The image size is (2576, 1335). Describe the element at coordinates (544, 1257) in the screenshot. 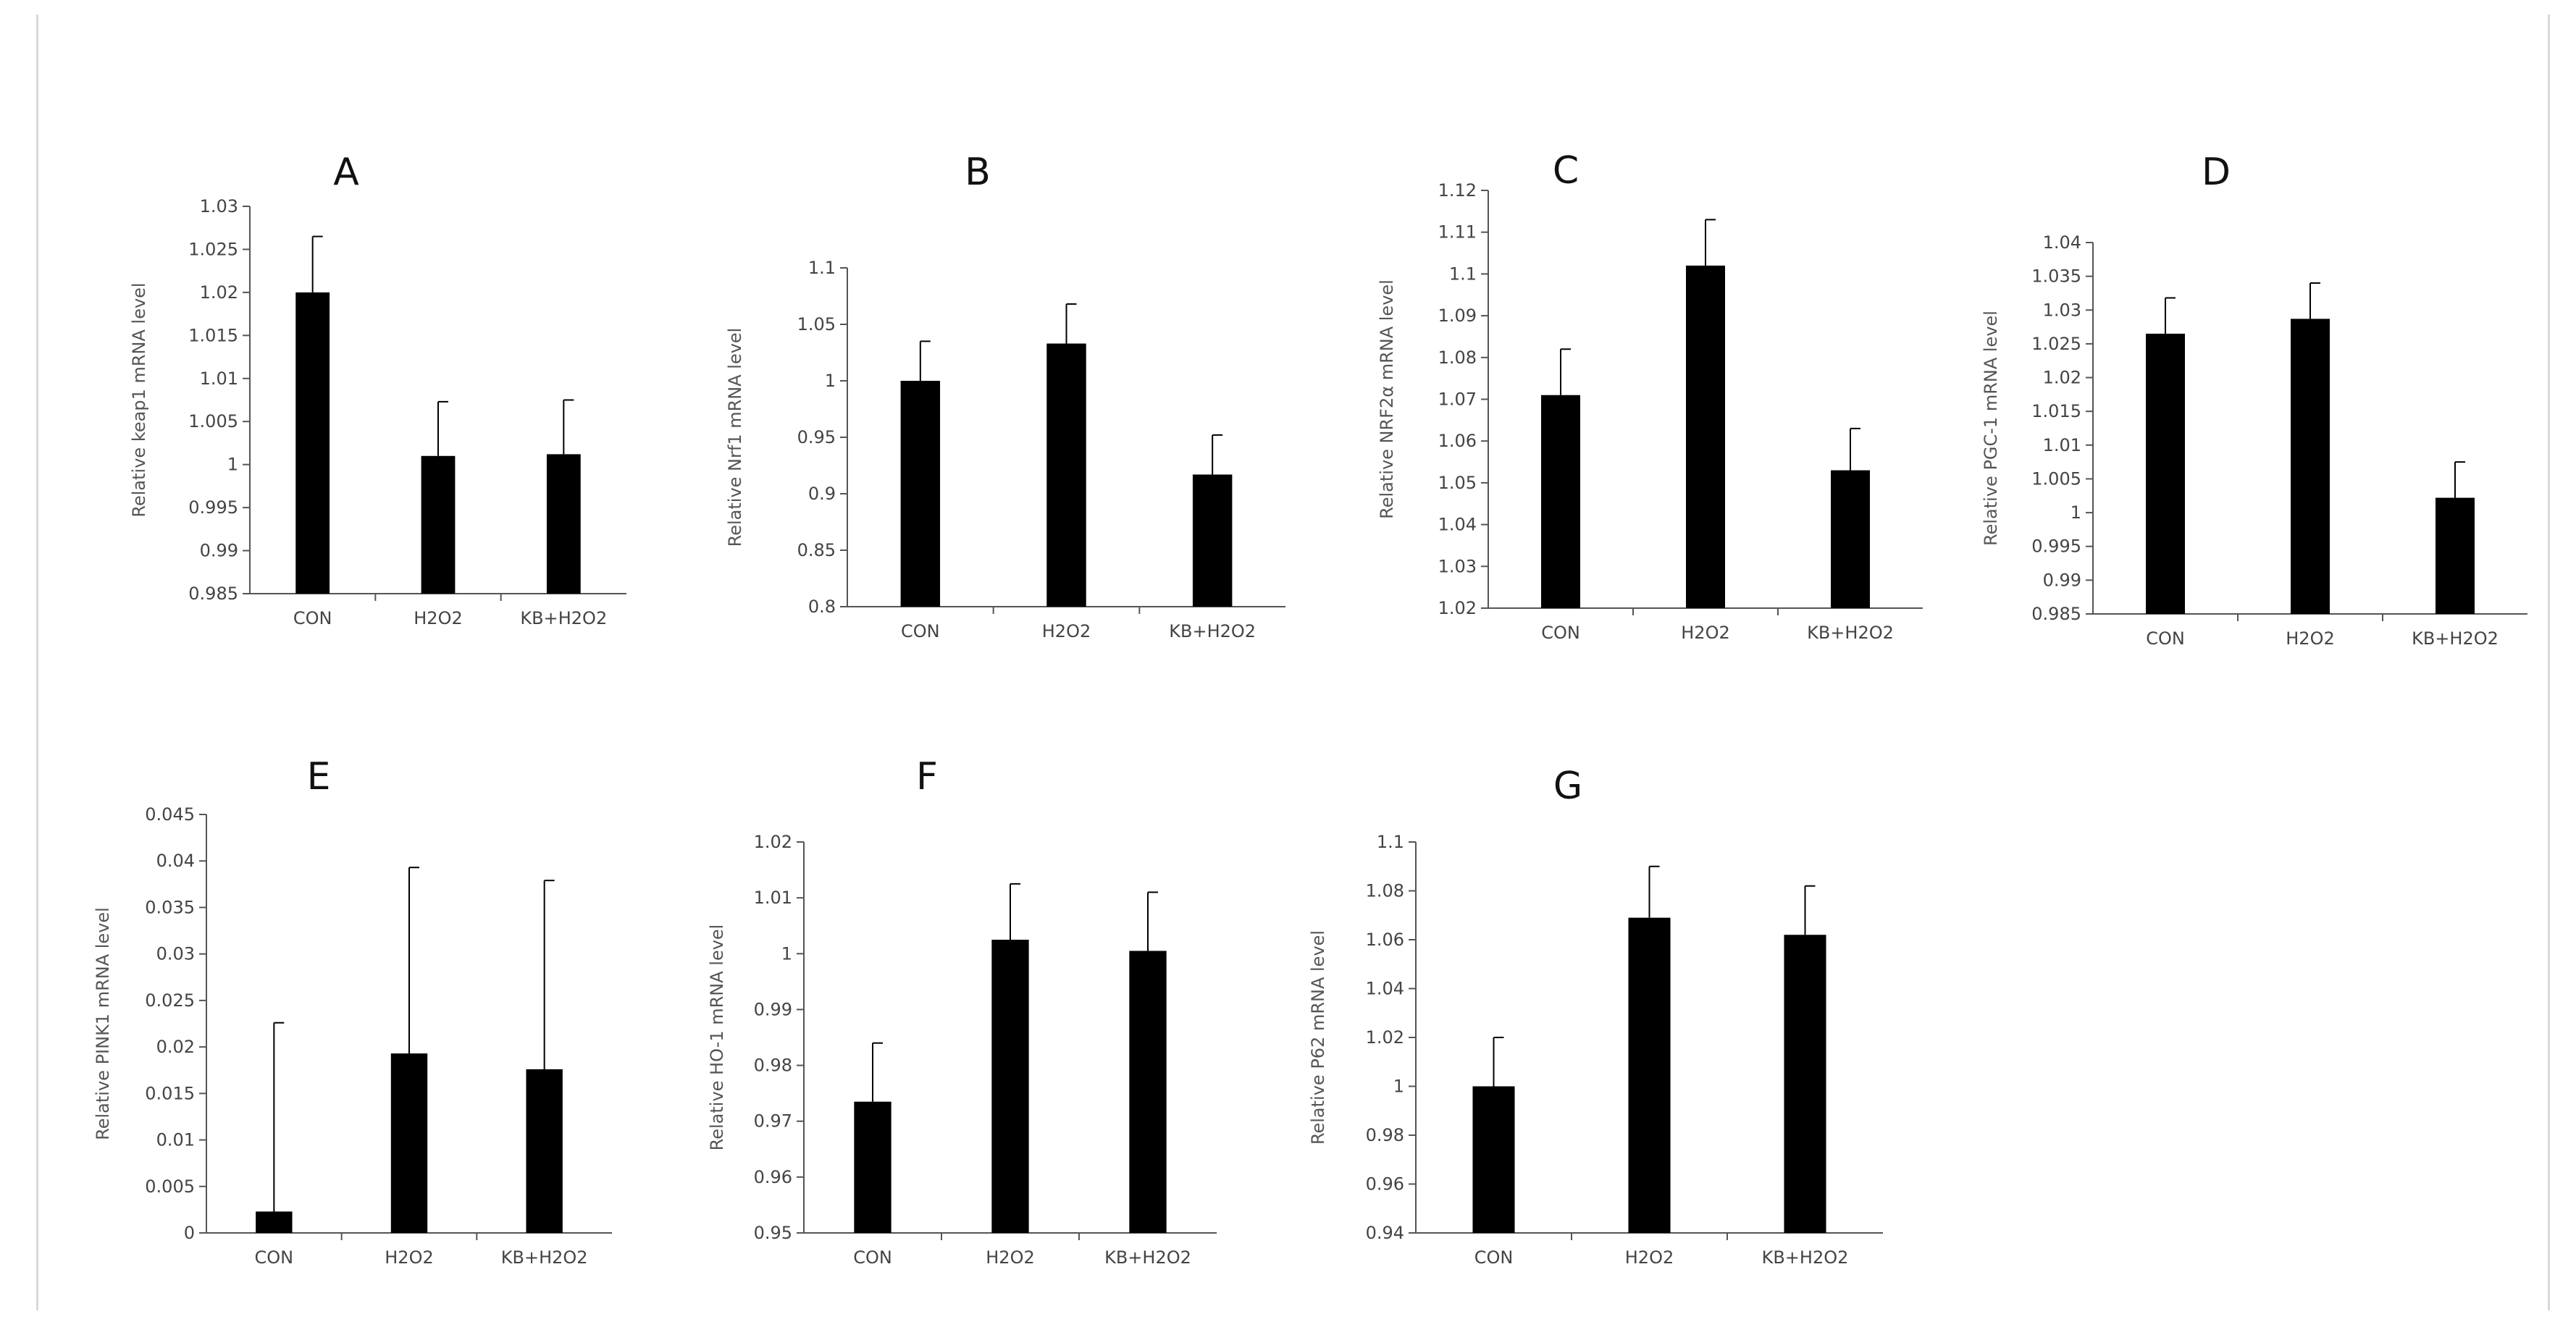

I see `x-category-label-e: KB+H2O2` at that location.